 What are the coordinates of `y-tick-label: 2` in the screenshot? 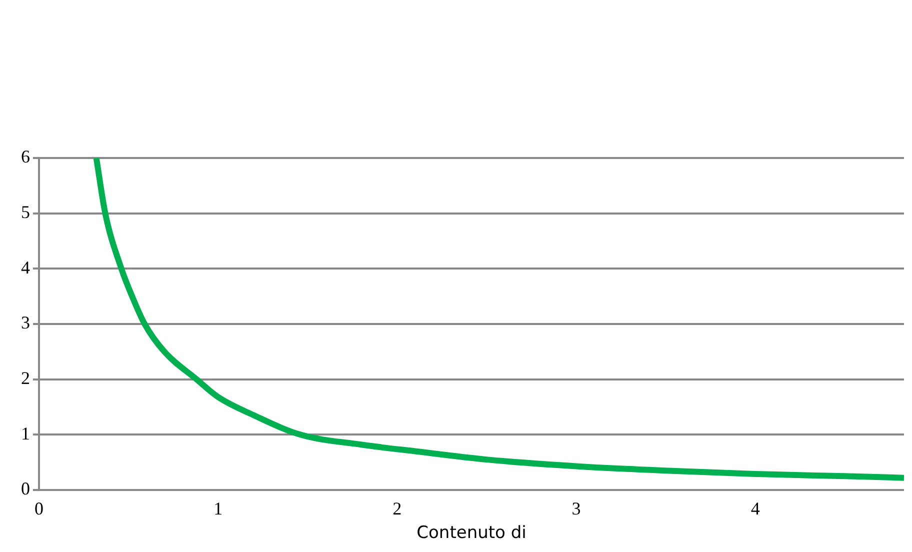 It's located at (25, 378).